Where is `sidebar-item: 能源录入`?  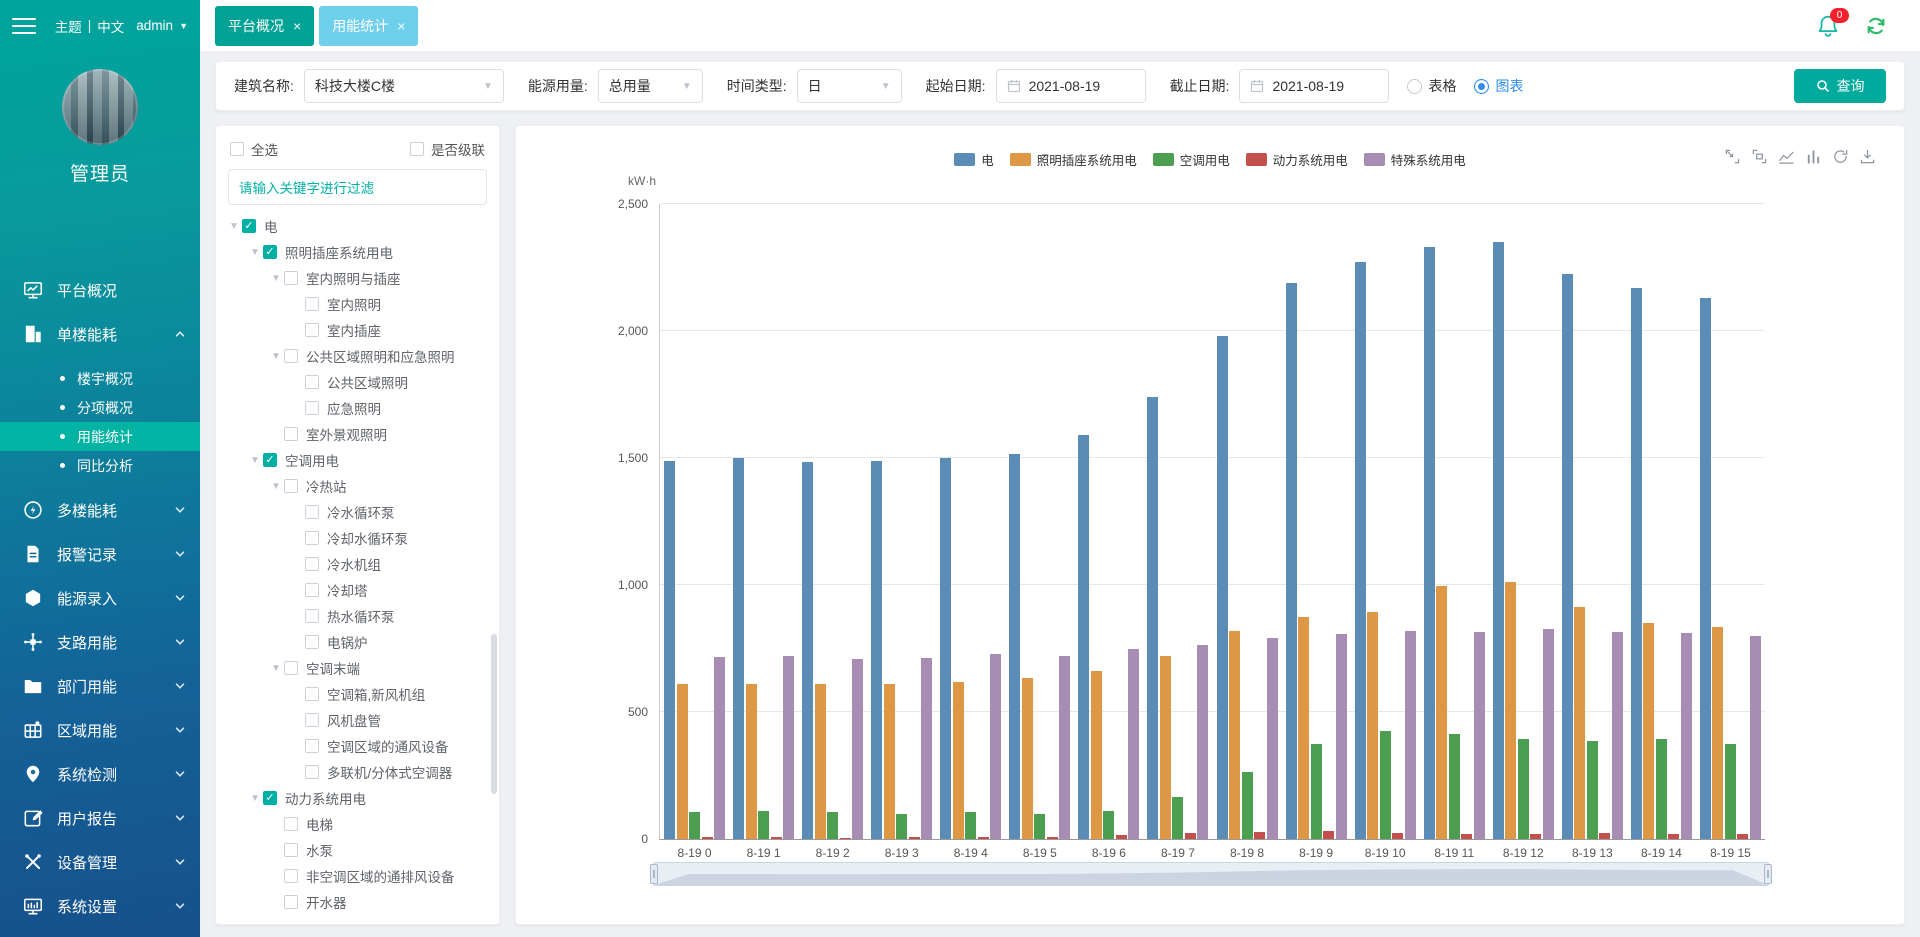 sidebar-item: 能源录入 is located at coordinates (100, 598).